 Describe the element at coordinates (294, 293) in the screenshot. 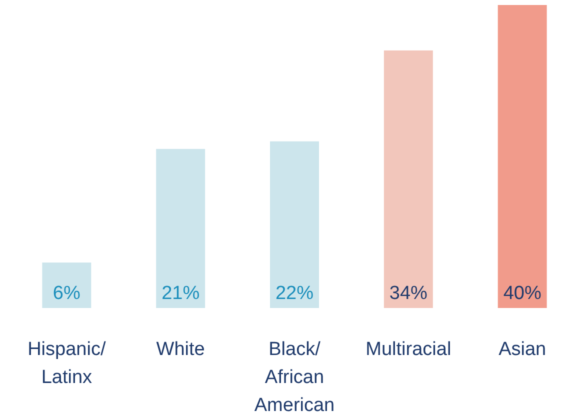

I see `data-label: 22%` at that location.